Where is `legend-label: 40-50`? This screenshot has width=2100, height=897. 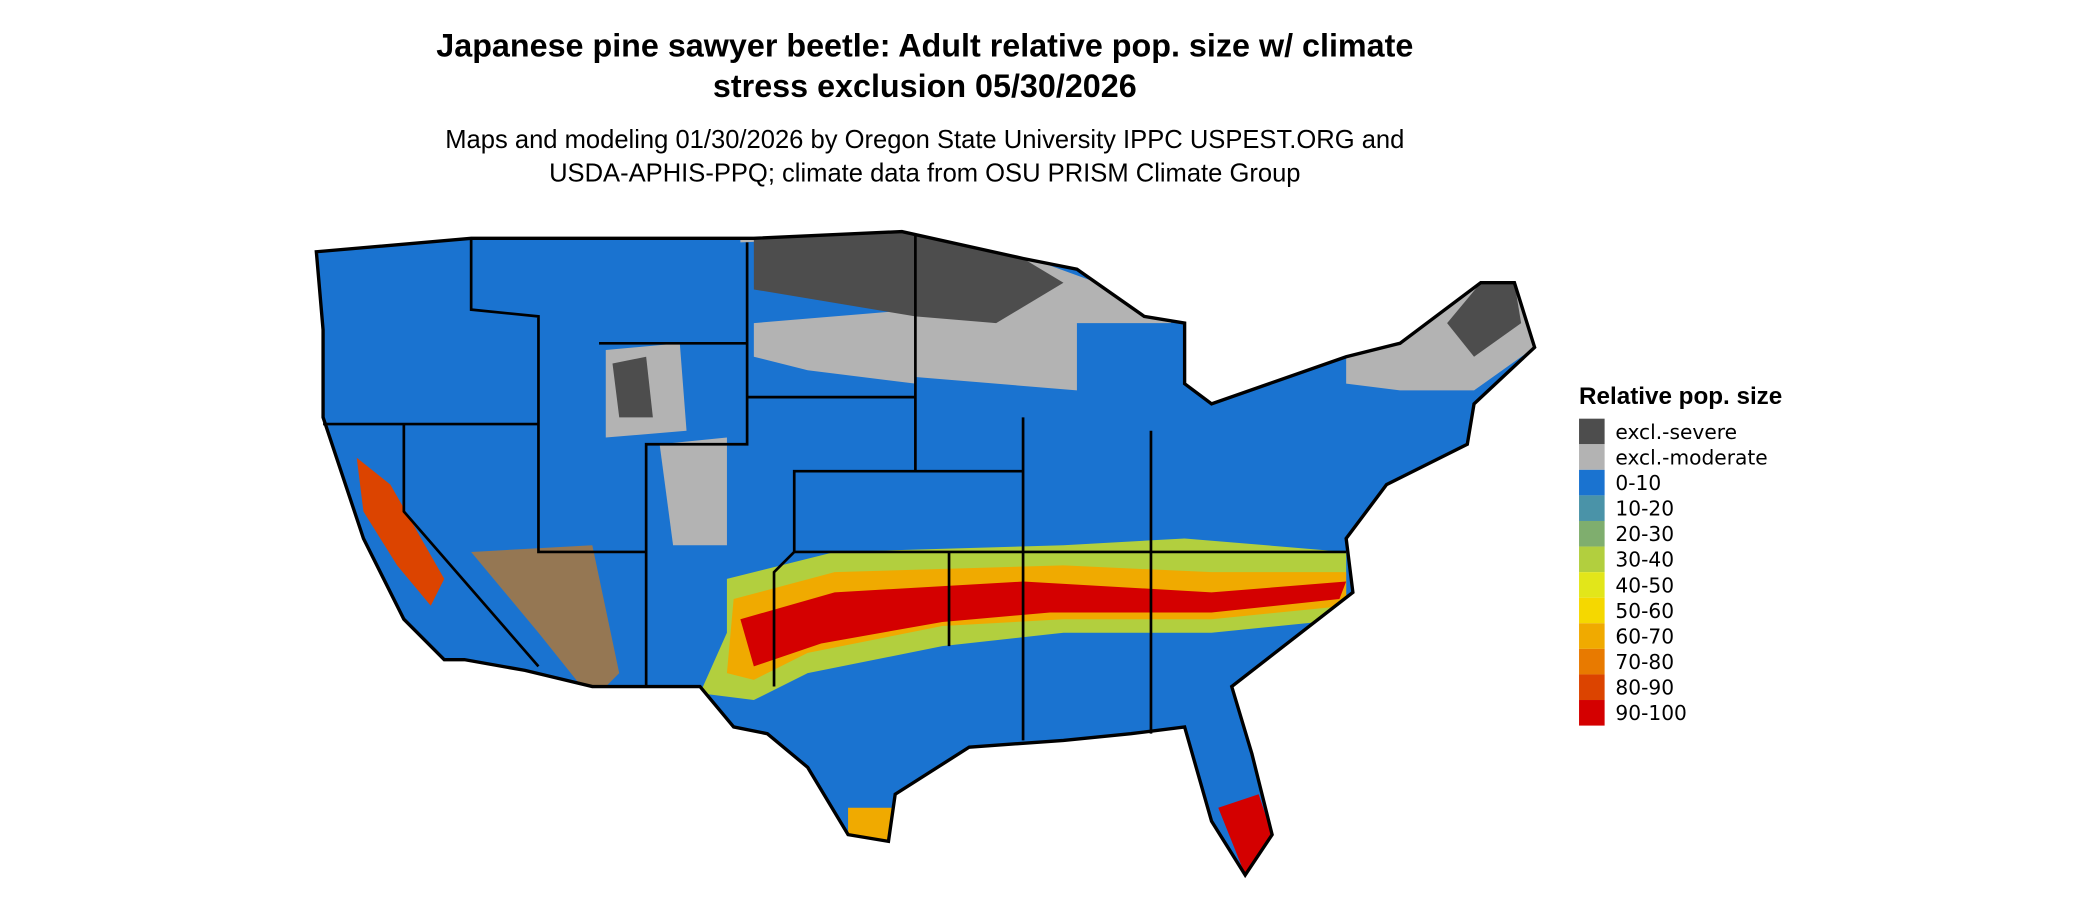 legend-label: 40-50 is located at coordinates (1644, 585).